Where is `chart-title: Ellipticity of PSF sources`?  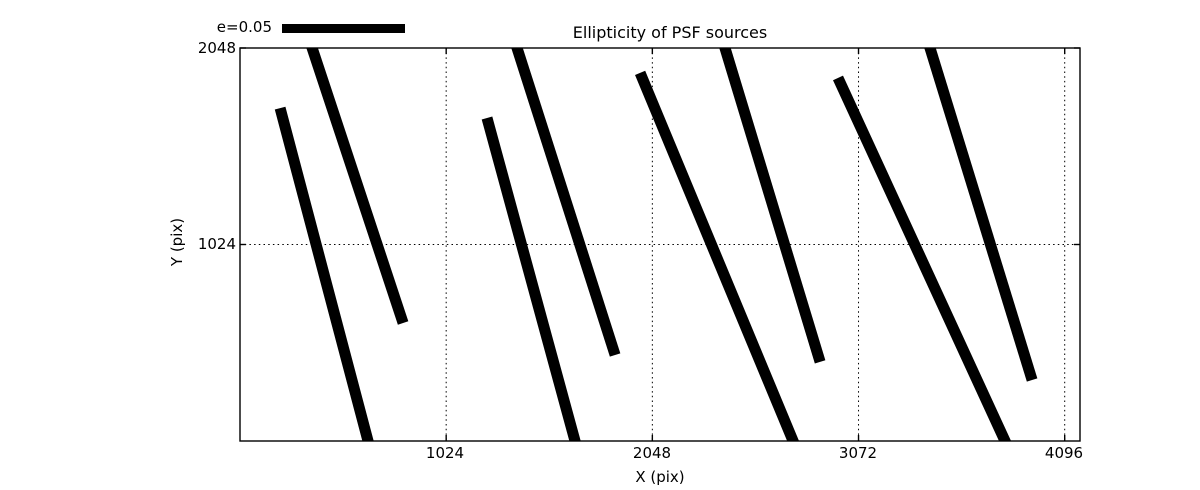
chart-title: Ellipticity of PSF sources is located at coordinates (670, 32).